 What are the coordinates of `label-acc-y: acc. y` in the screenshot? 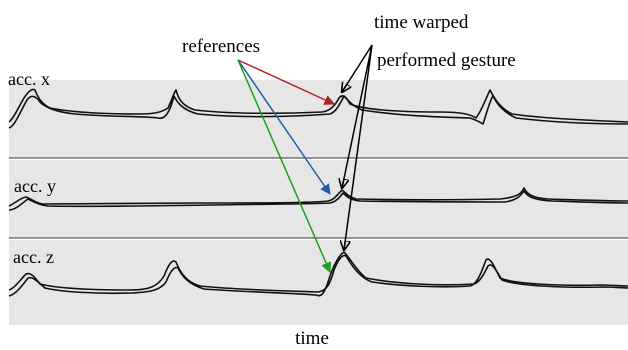 It's located at (35, 186).